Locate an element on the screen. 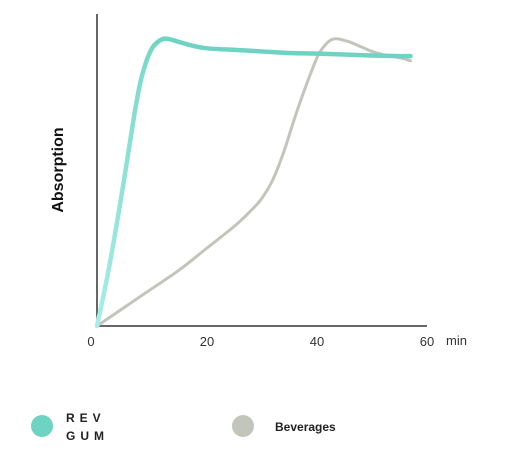 The image size is (529, 453). legend-item-rev-gum: REV GUM is located at coordinates (70, 427).